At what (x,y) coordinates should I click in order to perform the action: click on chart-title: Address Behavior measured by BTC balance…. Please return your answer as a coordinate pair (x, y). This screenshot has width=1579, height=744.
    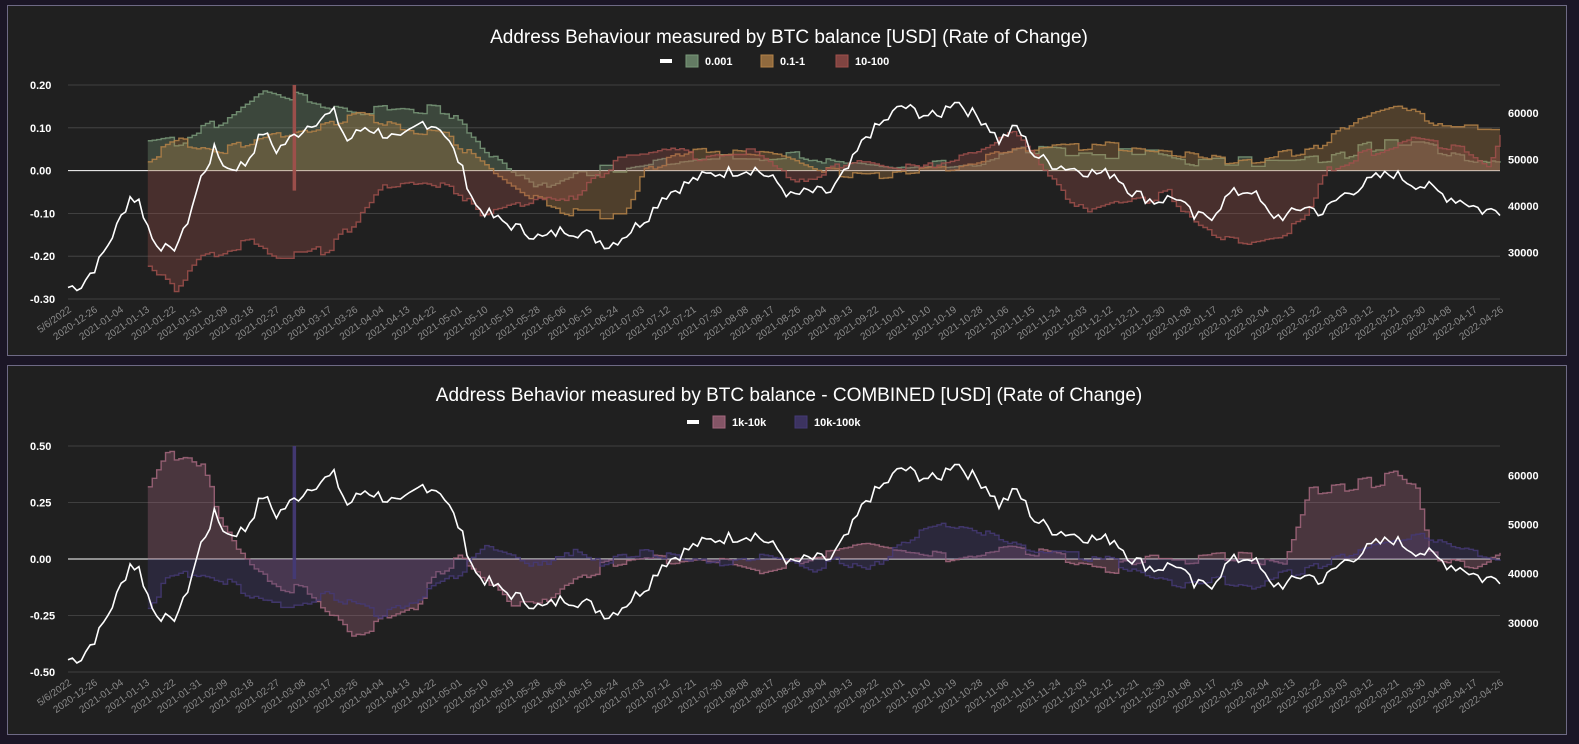
    Looking at the image, I should click on (789, 395).